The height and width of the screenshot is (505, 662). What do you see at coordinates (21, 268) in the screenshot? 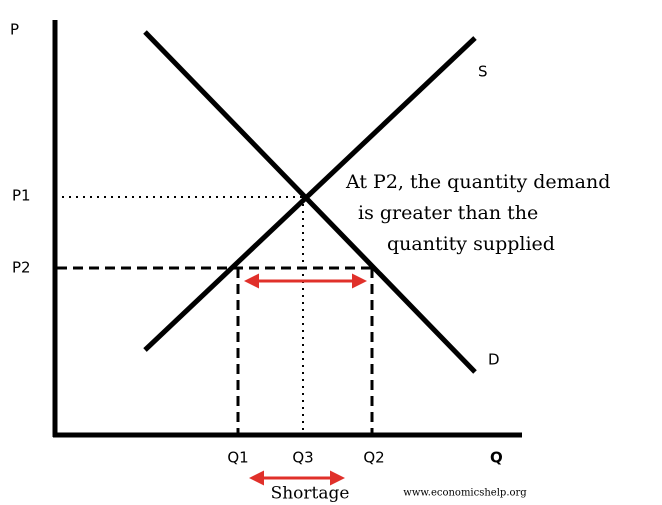
I see `price-label: P2` at bounding box center [21, 268].